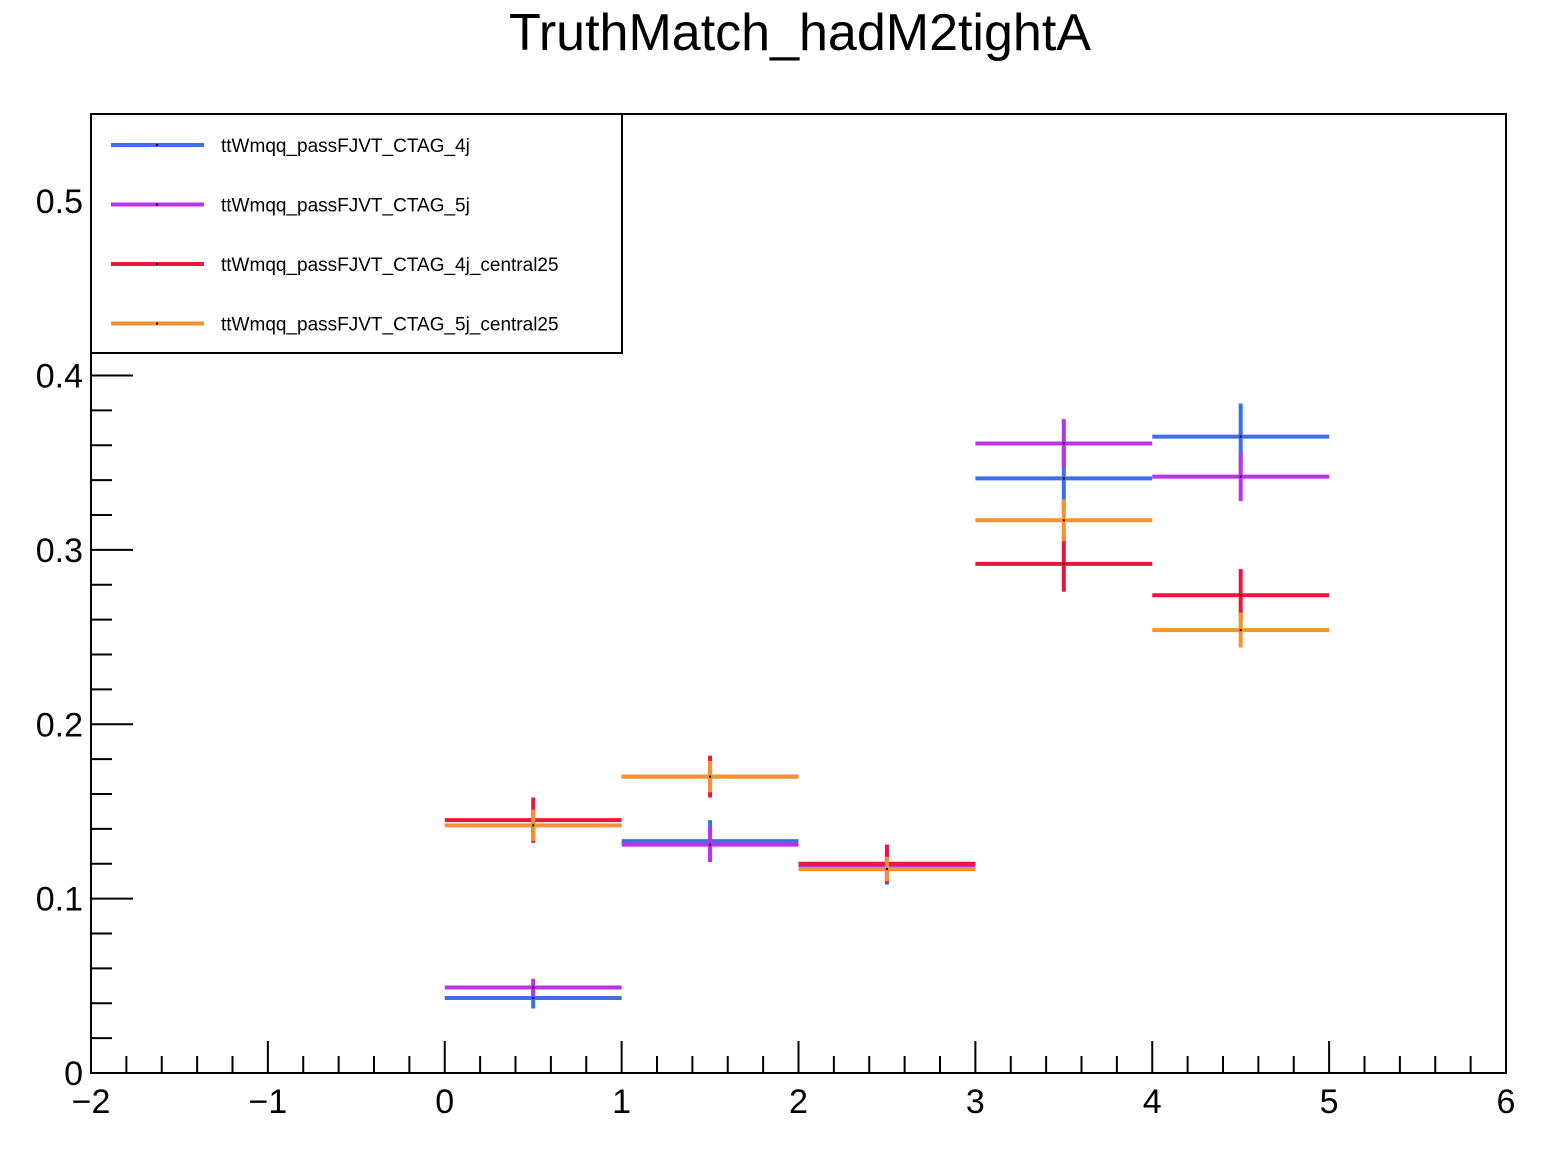  Describe the element at coordinates (59, 202) in the screenshot. I see `y-tick-label: 0.5` at that location.